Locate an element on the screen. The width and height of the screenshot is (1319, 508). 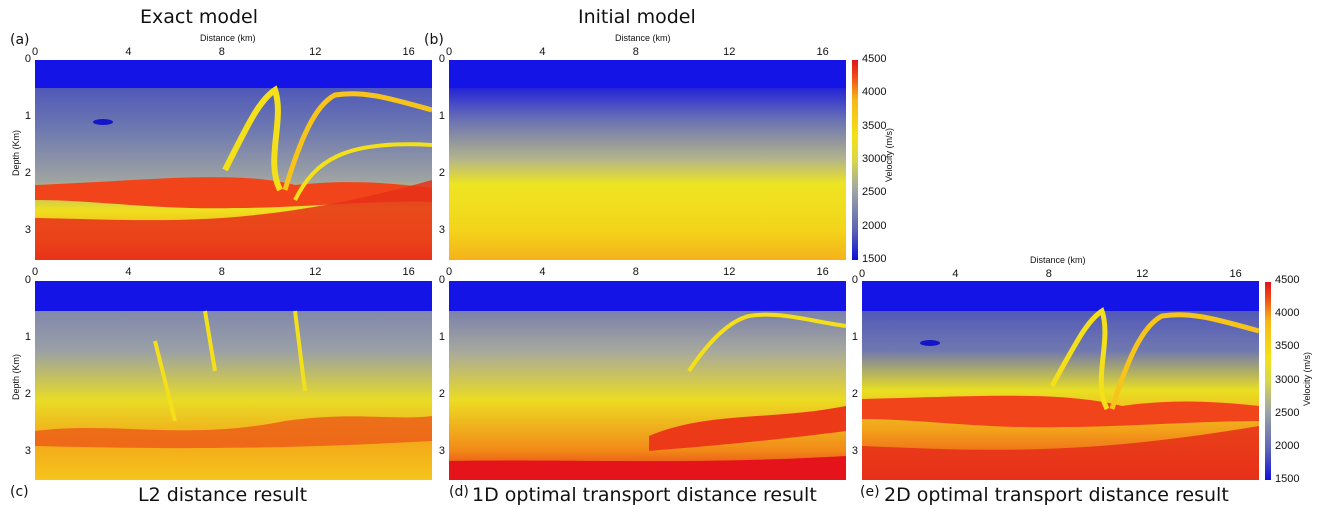
panel-e-xlabel: Distance (km) is located at coordinates (1058, 260).